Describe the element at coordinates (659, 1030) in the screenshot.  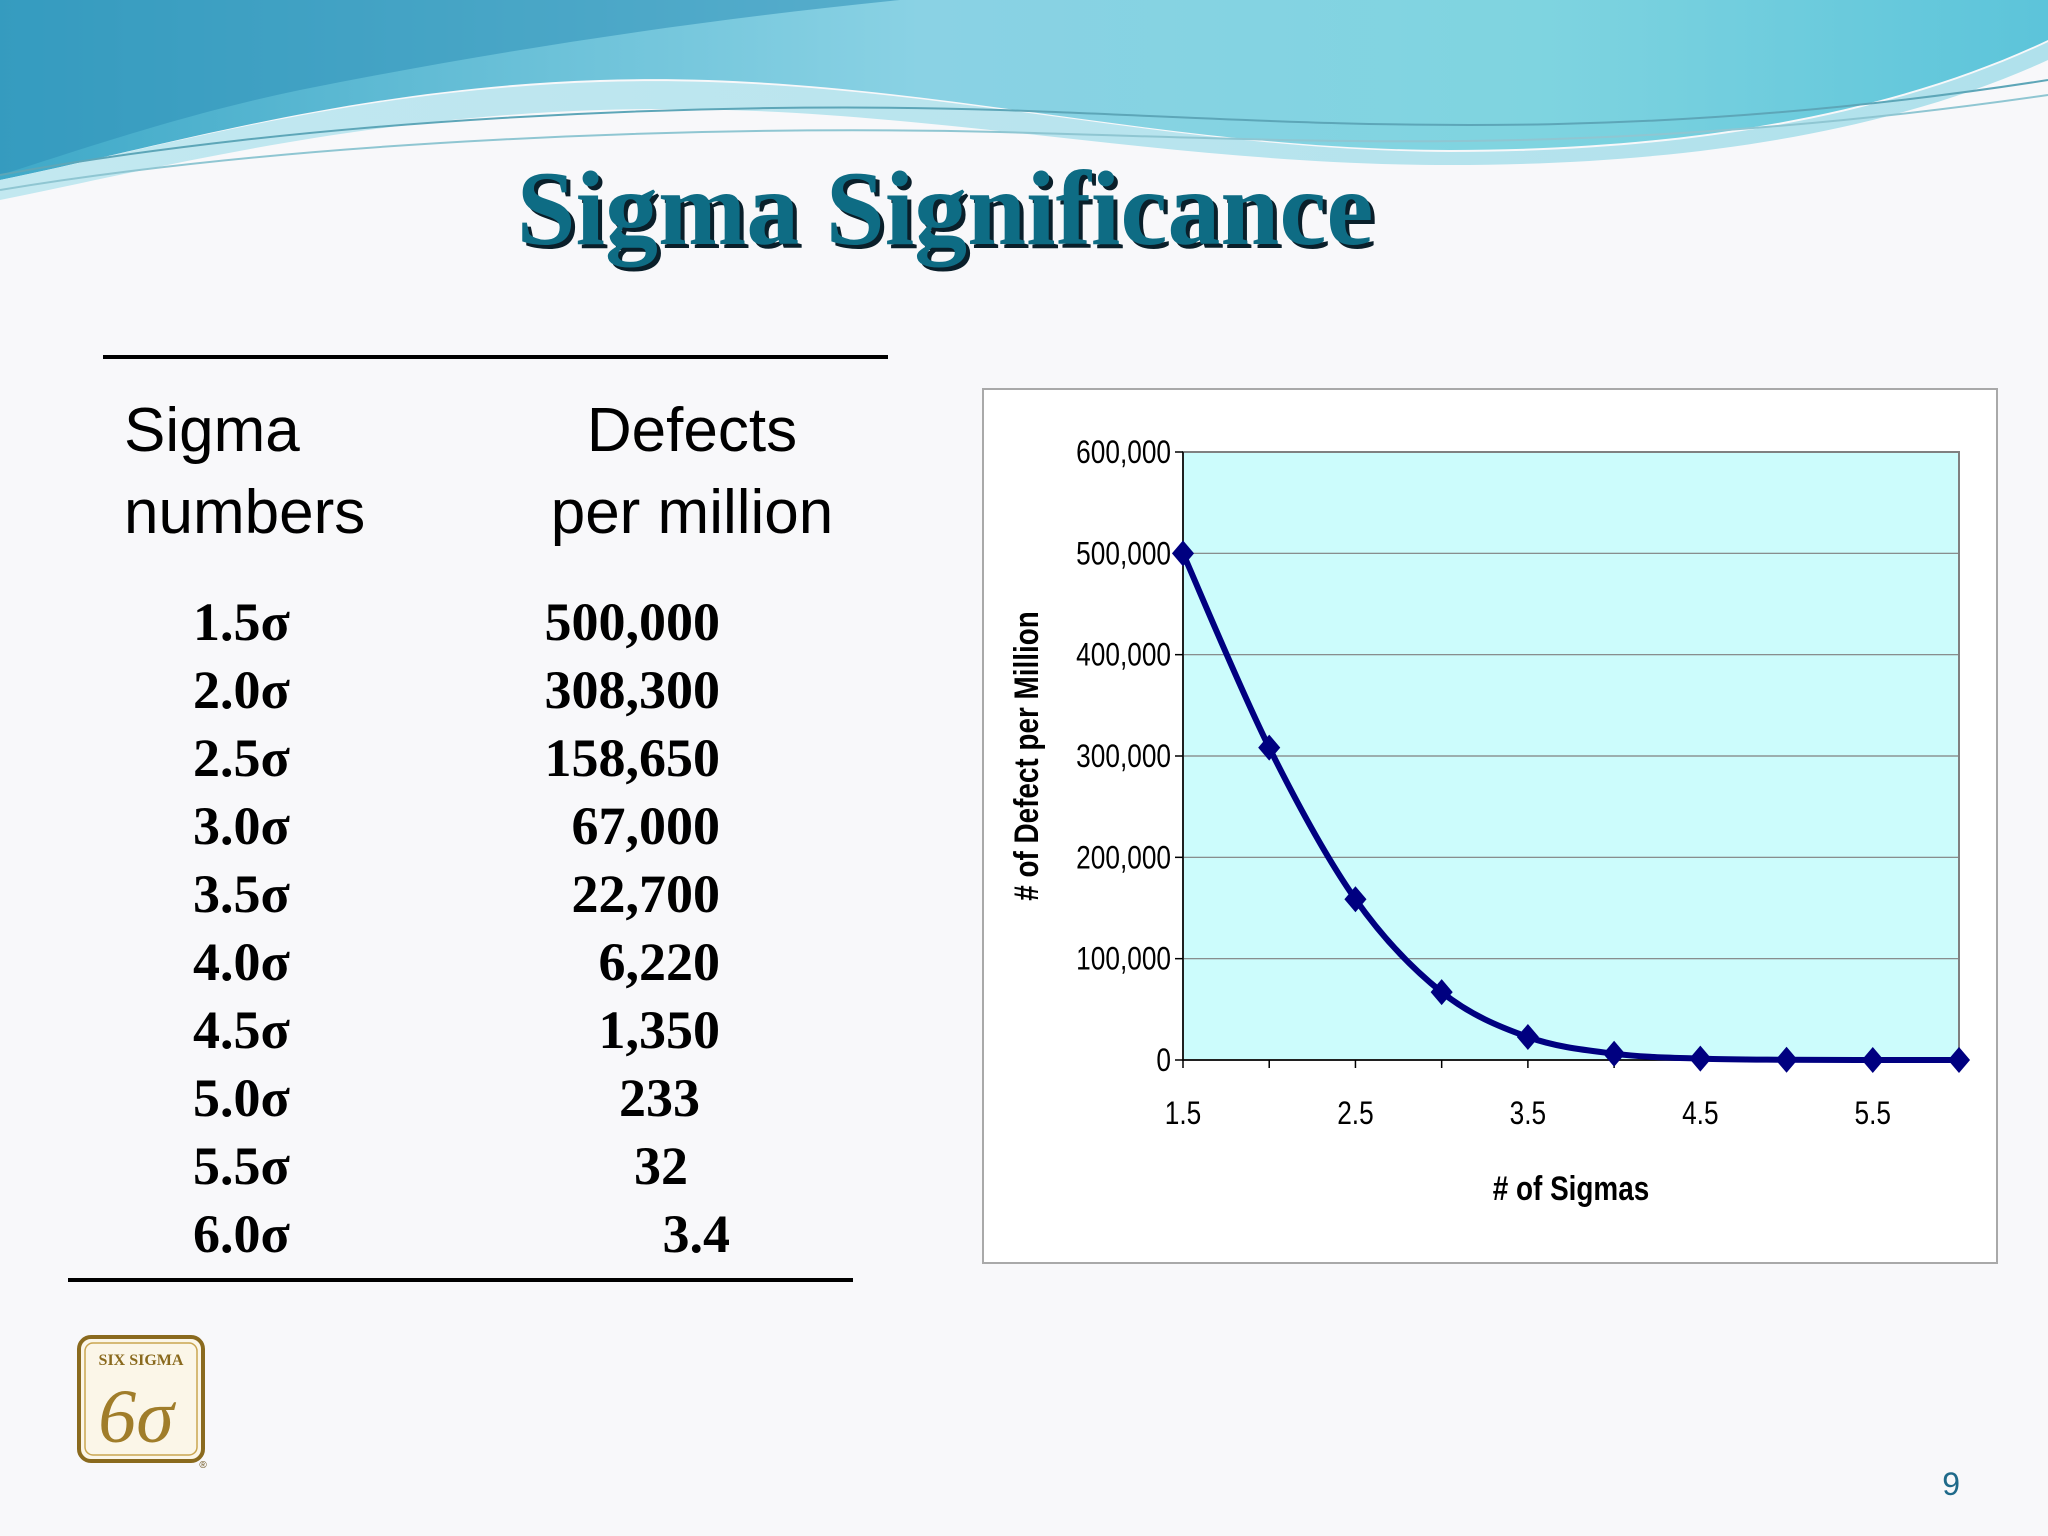
I see `defects-value: 1,350` at that location.